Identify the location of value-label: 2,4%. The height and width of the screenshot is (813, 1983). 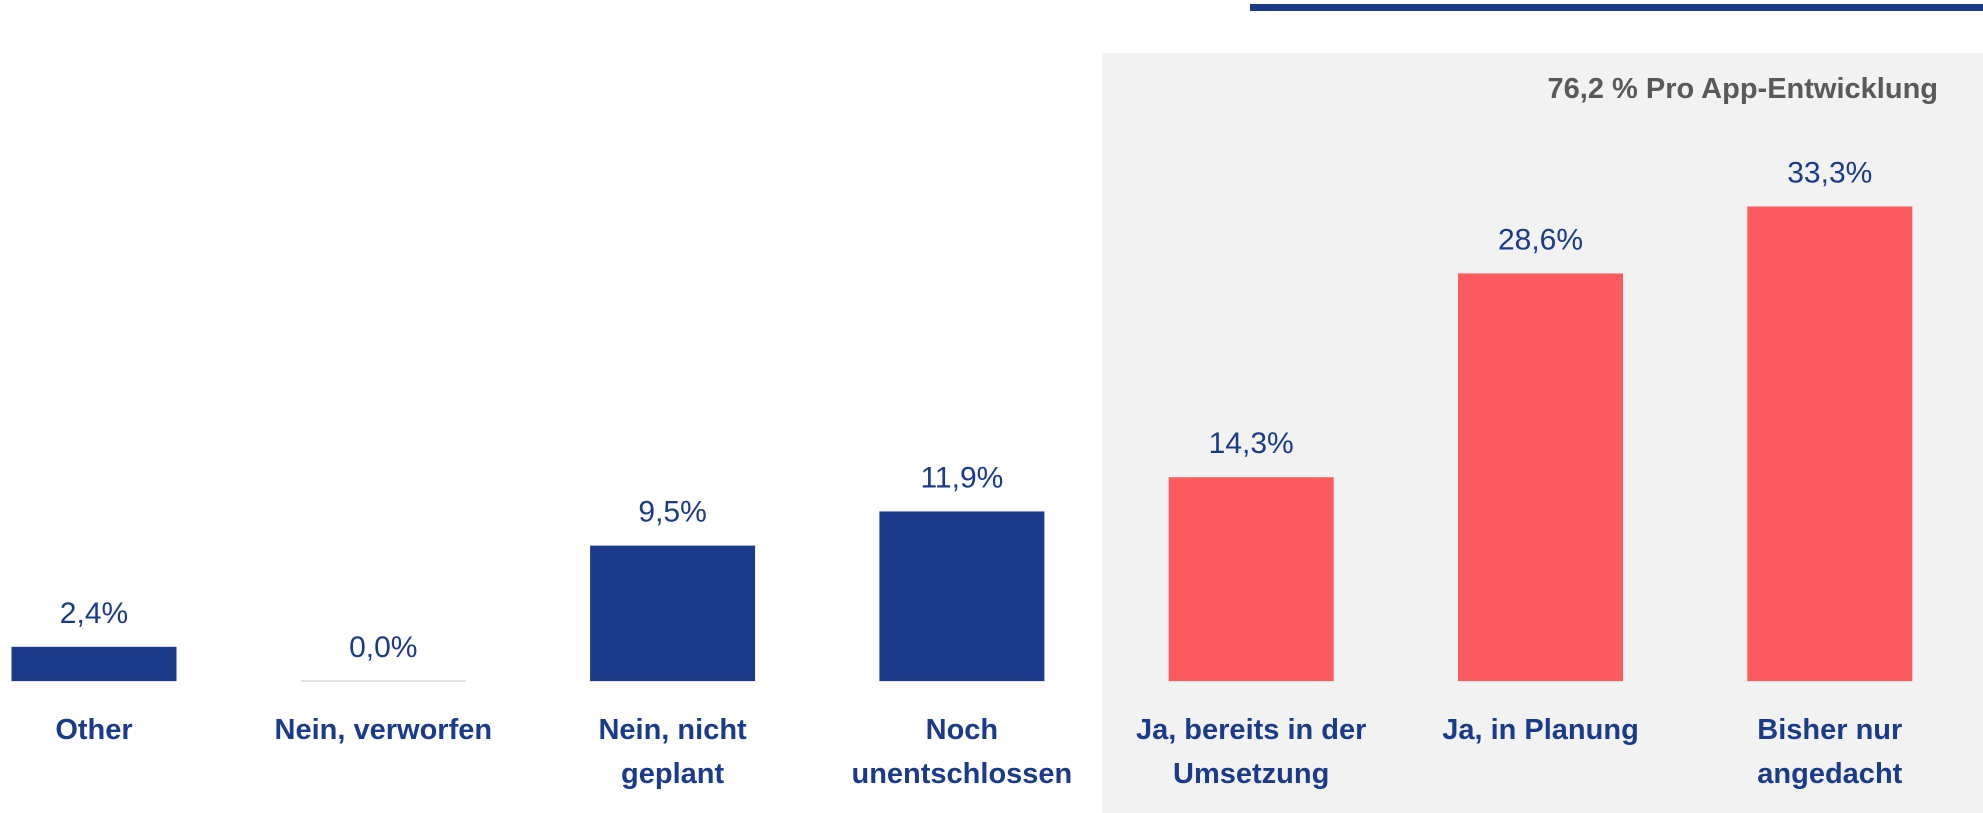
(94, 613).